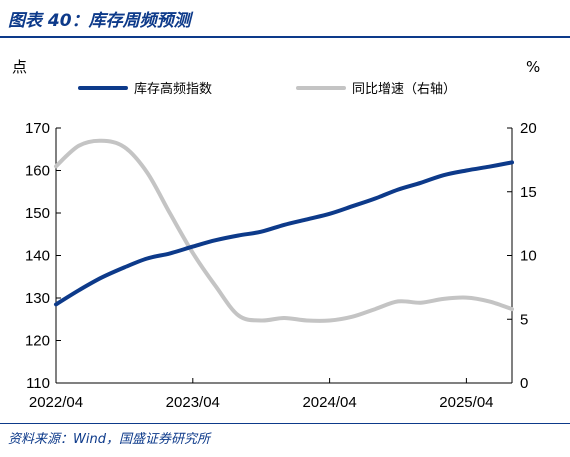 Image resolution: width=570 pixels, height=457 pixels. I want to click on x-axis-tick-label: 2023/04, so click(193, 402).